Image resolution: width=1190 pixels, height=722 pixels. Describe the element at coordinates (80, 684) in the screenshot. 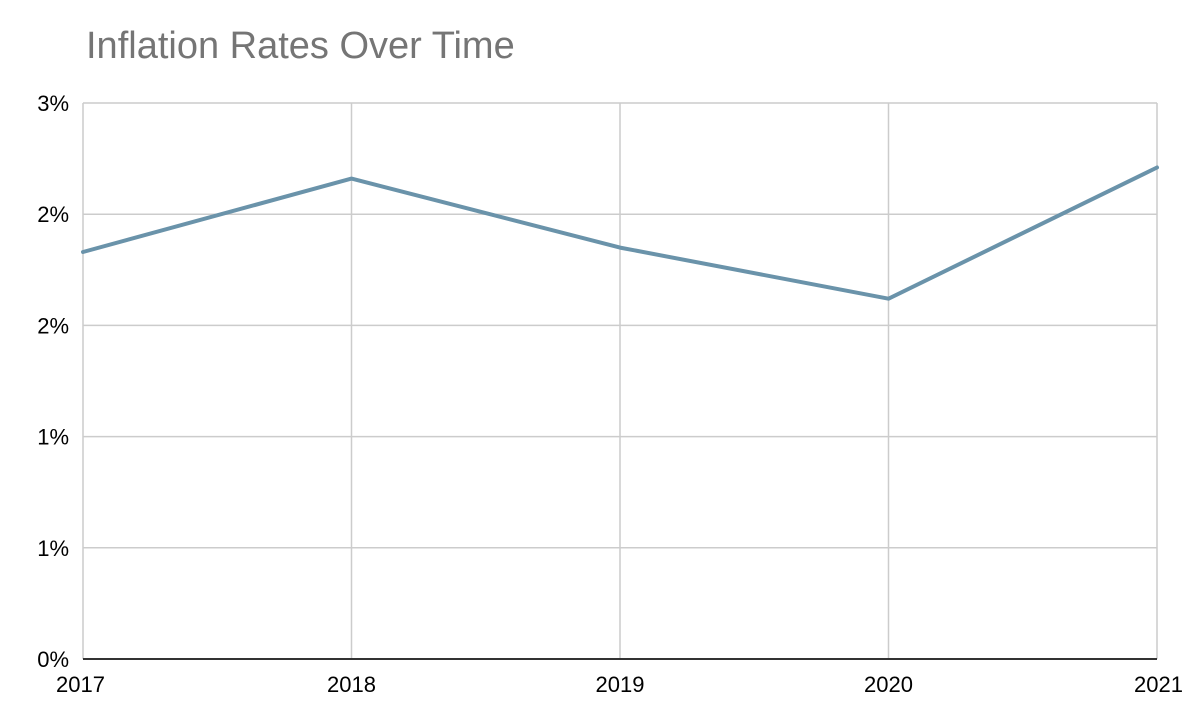

I see `x-tick-label: 2017` at that location.